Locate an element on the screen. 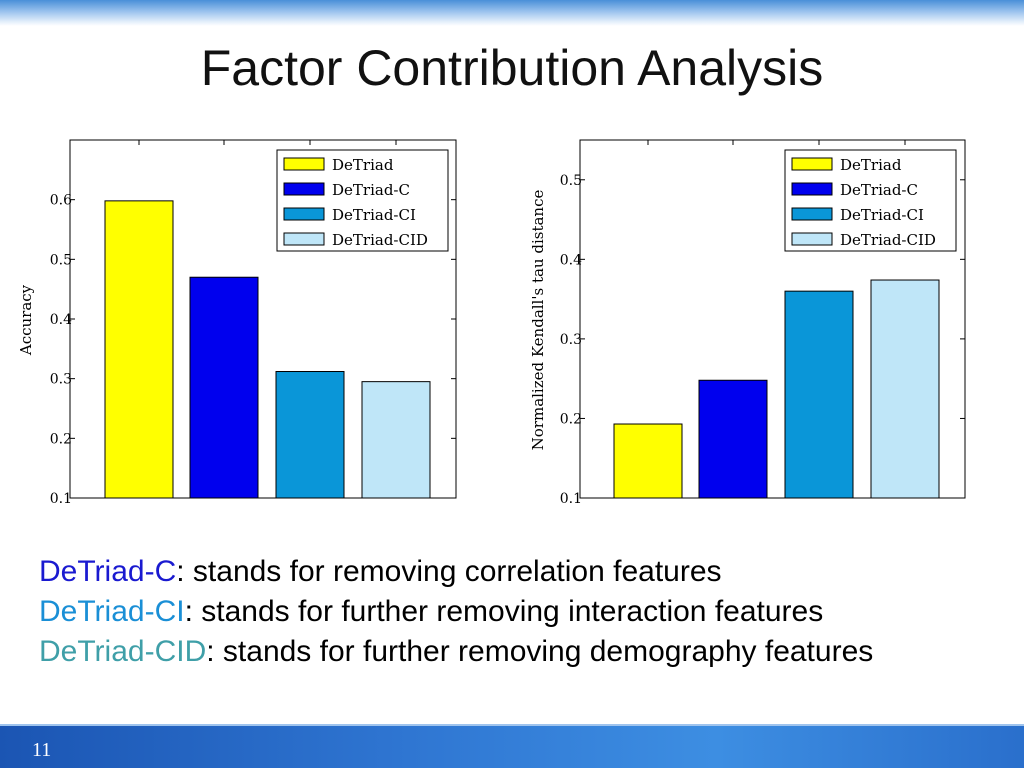  y-axis-label: Normalized Kendall's tau distance is located at coordinates (538, 320).